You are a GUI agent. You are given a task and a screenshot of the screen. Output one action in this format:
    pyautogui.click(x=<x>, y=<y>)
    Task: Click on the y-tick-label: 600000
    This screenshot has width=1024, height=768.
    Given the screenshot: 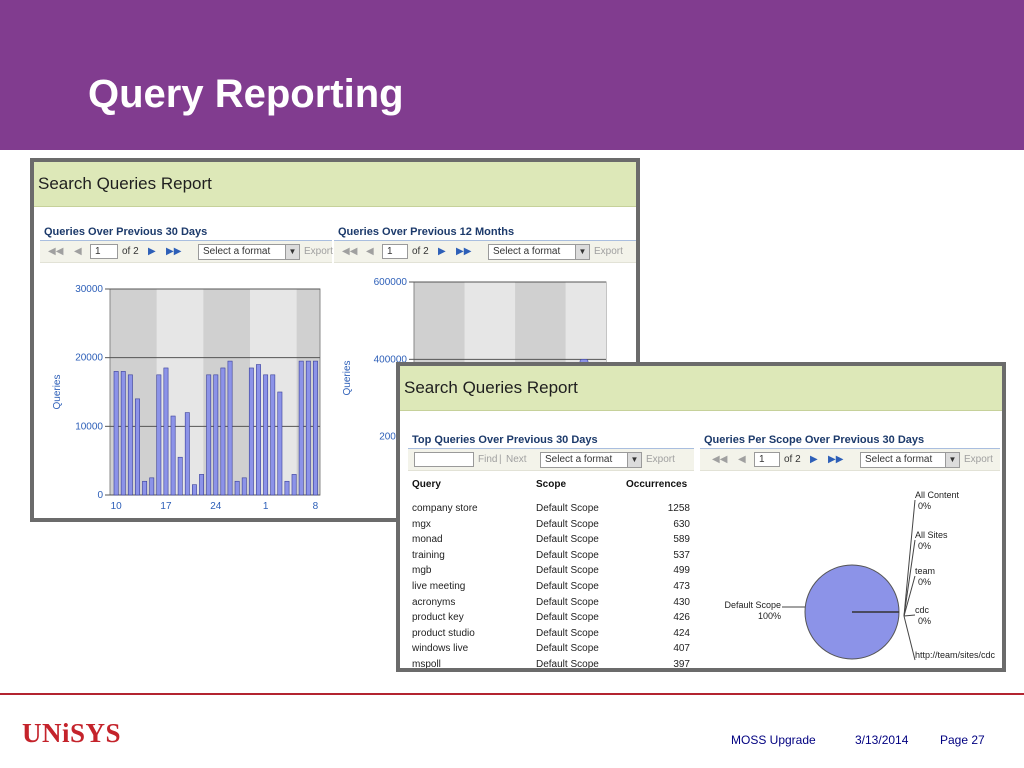 What is the action you would take?
    pyautogui.click(x=391, y=282)
    